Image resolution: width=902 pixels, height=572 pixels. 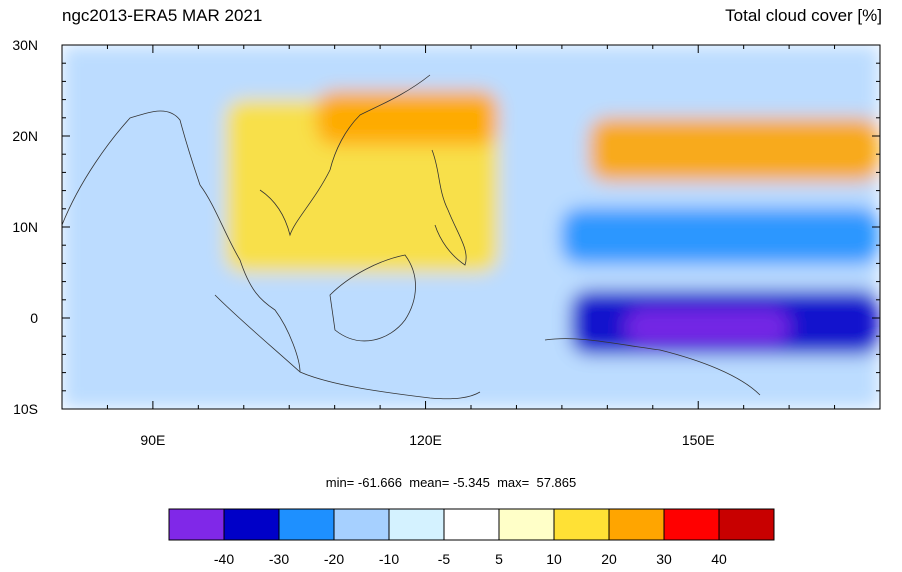 What do you see at coordinates (25, 409) in the screenshot?
I see `y-tick-label: 10S` at bounding box center [25, 409].